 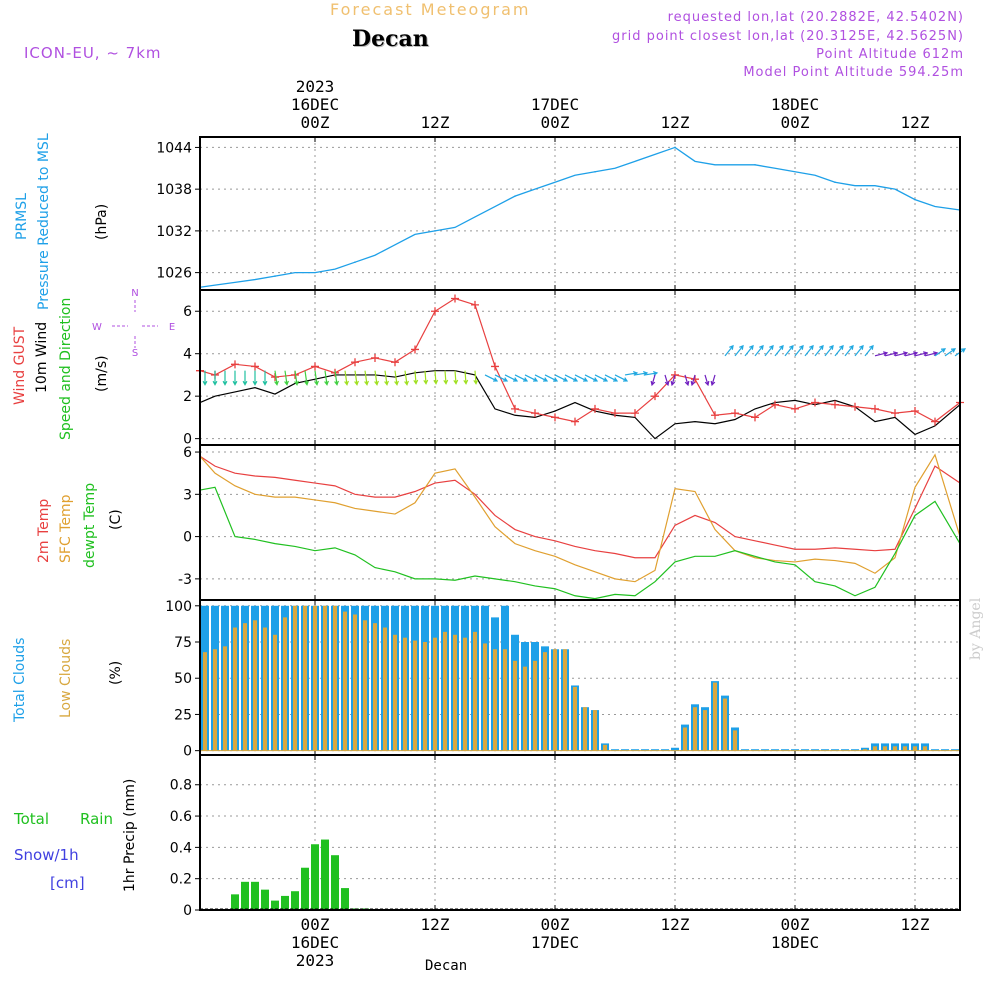 I want to click on sfc-temp-label: SFC Temp, so click(x=66, y=528).